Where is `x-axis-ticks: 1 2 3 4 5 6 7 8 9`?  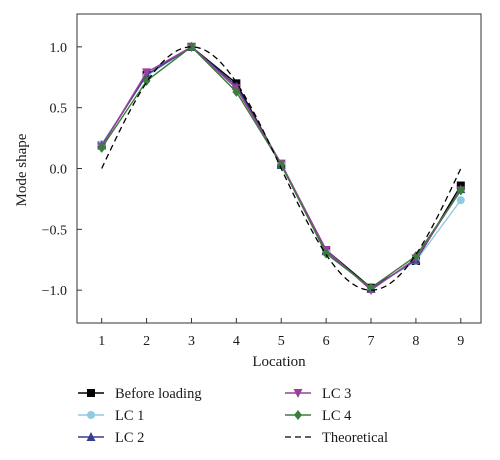 x-axis-ticks: 1 2 3 4 5 6 7 8 9 is located at coordinates (281, 333).